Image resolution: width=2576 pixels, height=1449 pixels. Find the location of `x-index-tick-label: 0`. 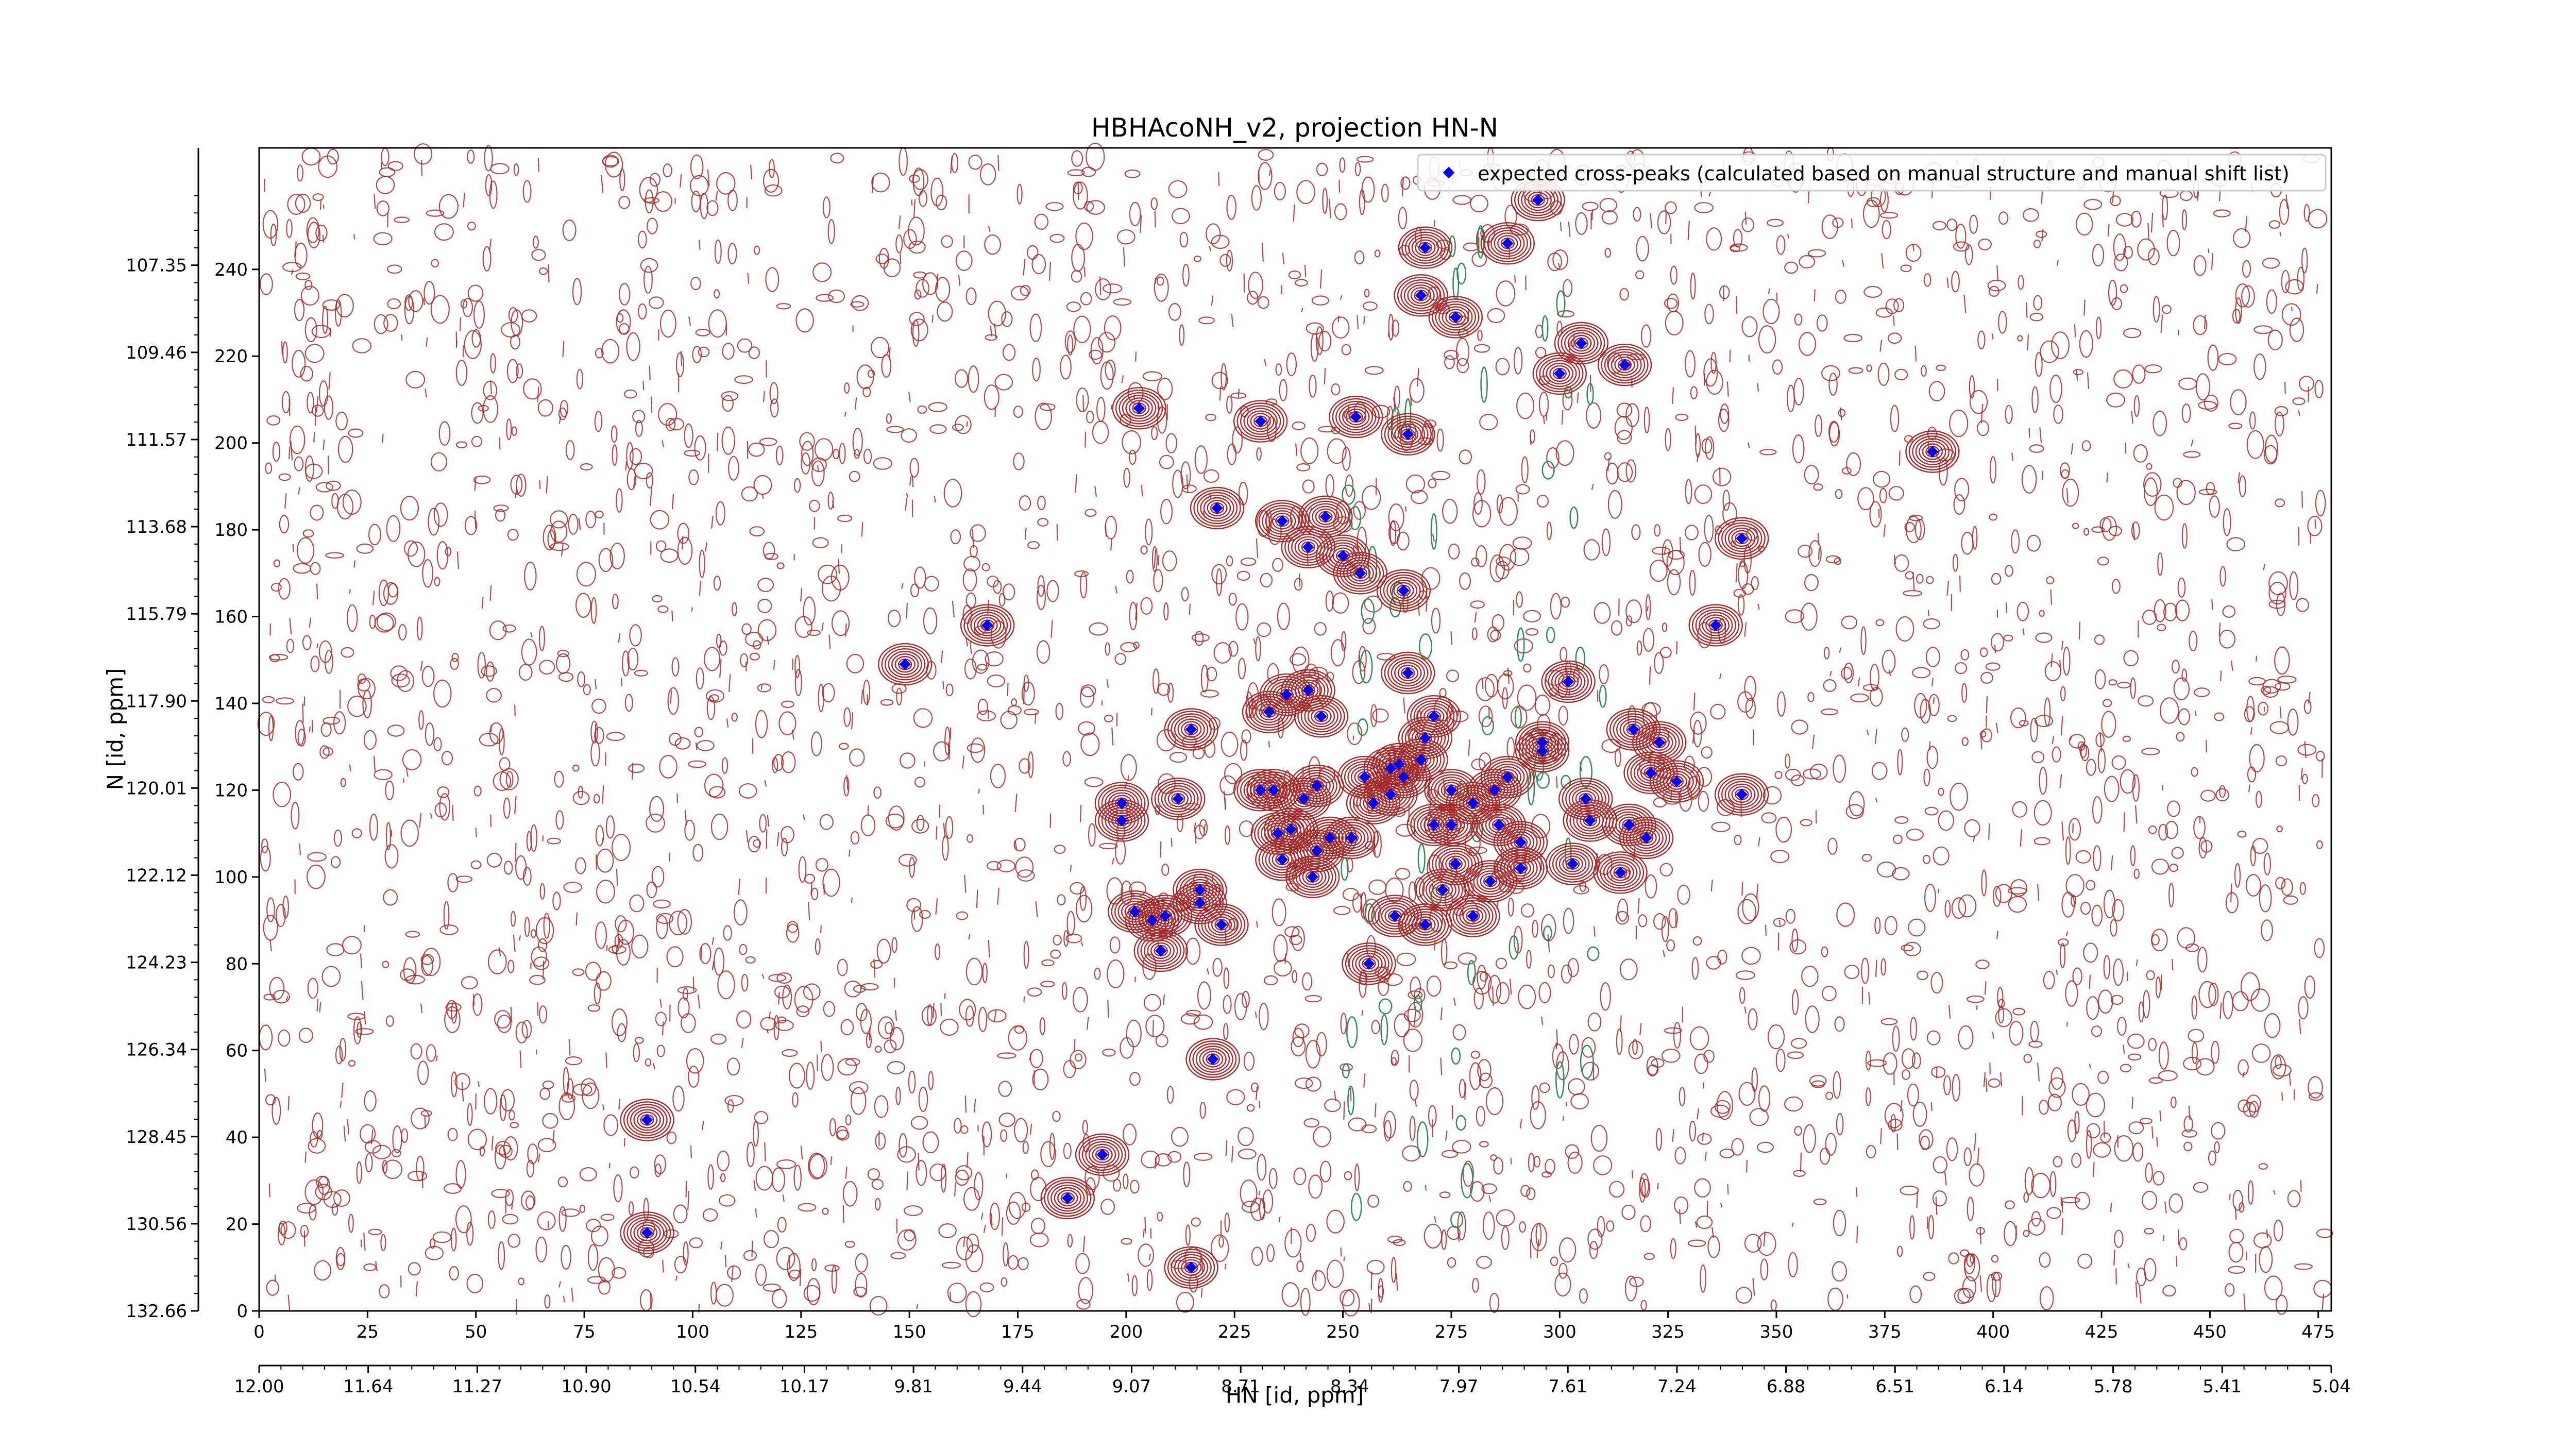

x-index-tick-label: 0 is located at coordinates (259, 1332).